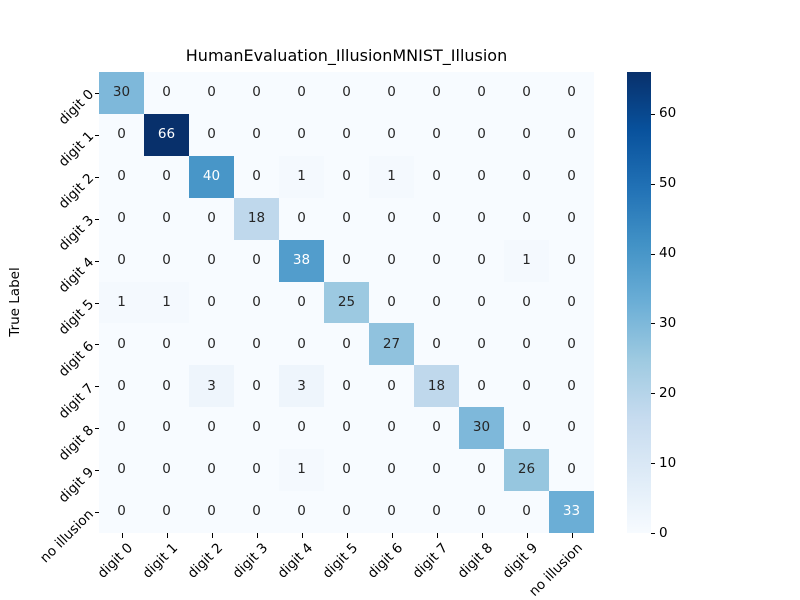  Describe the element at coordinates (256, 386) in the screenshot. I see `heatmap-cell-r7-c3: 0` at that location.